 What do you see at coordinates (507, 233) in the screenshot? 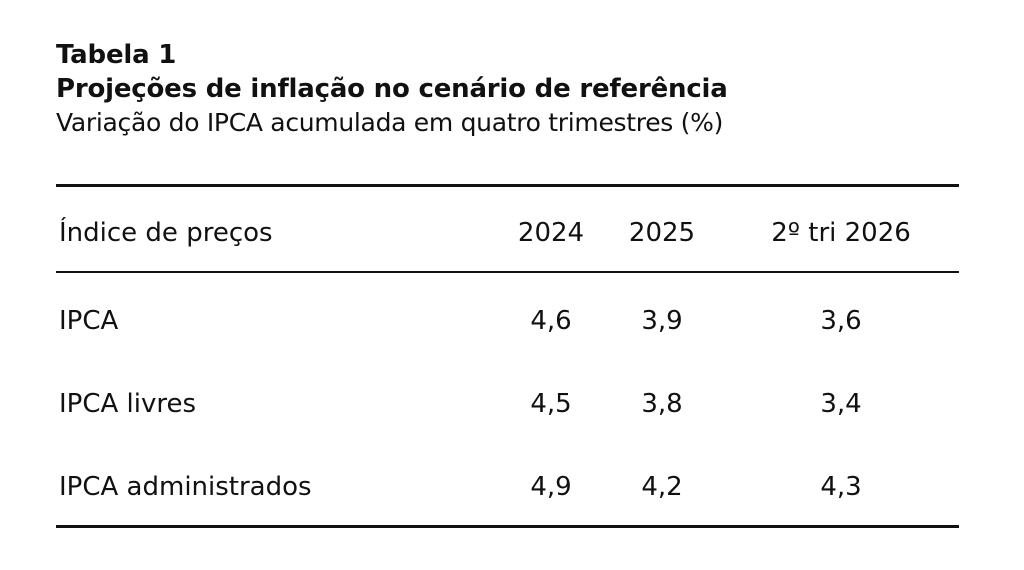
I see `table-header-row: Índice de preços 2024 2025 2º tri 2026` at bounding box center [507, 233].